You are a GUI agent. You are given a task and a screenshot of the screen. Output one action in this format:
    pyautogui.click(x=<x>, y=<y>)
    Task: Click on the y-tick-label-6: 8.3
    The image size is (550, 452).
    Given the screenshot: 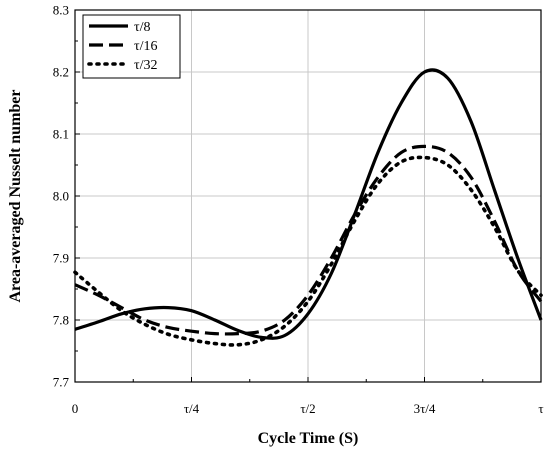 What is the action you would take?
    pyautogui.click(x=61, y=10)
    